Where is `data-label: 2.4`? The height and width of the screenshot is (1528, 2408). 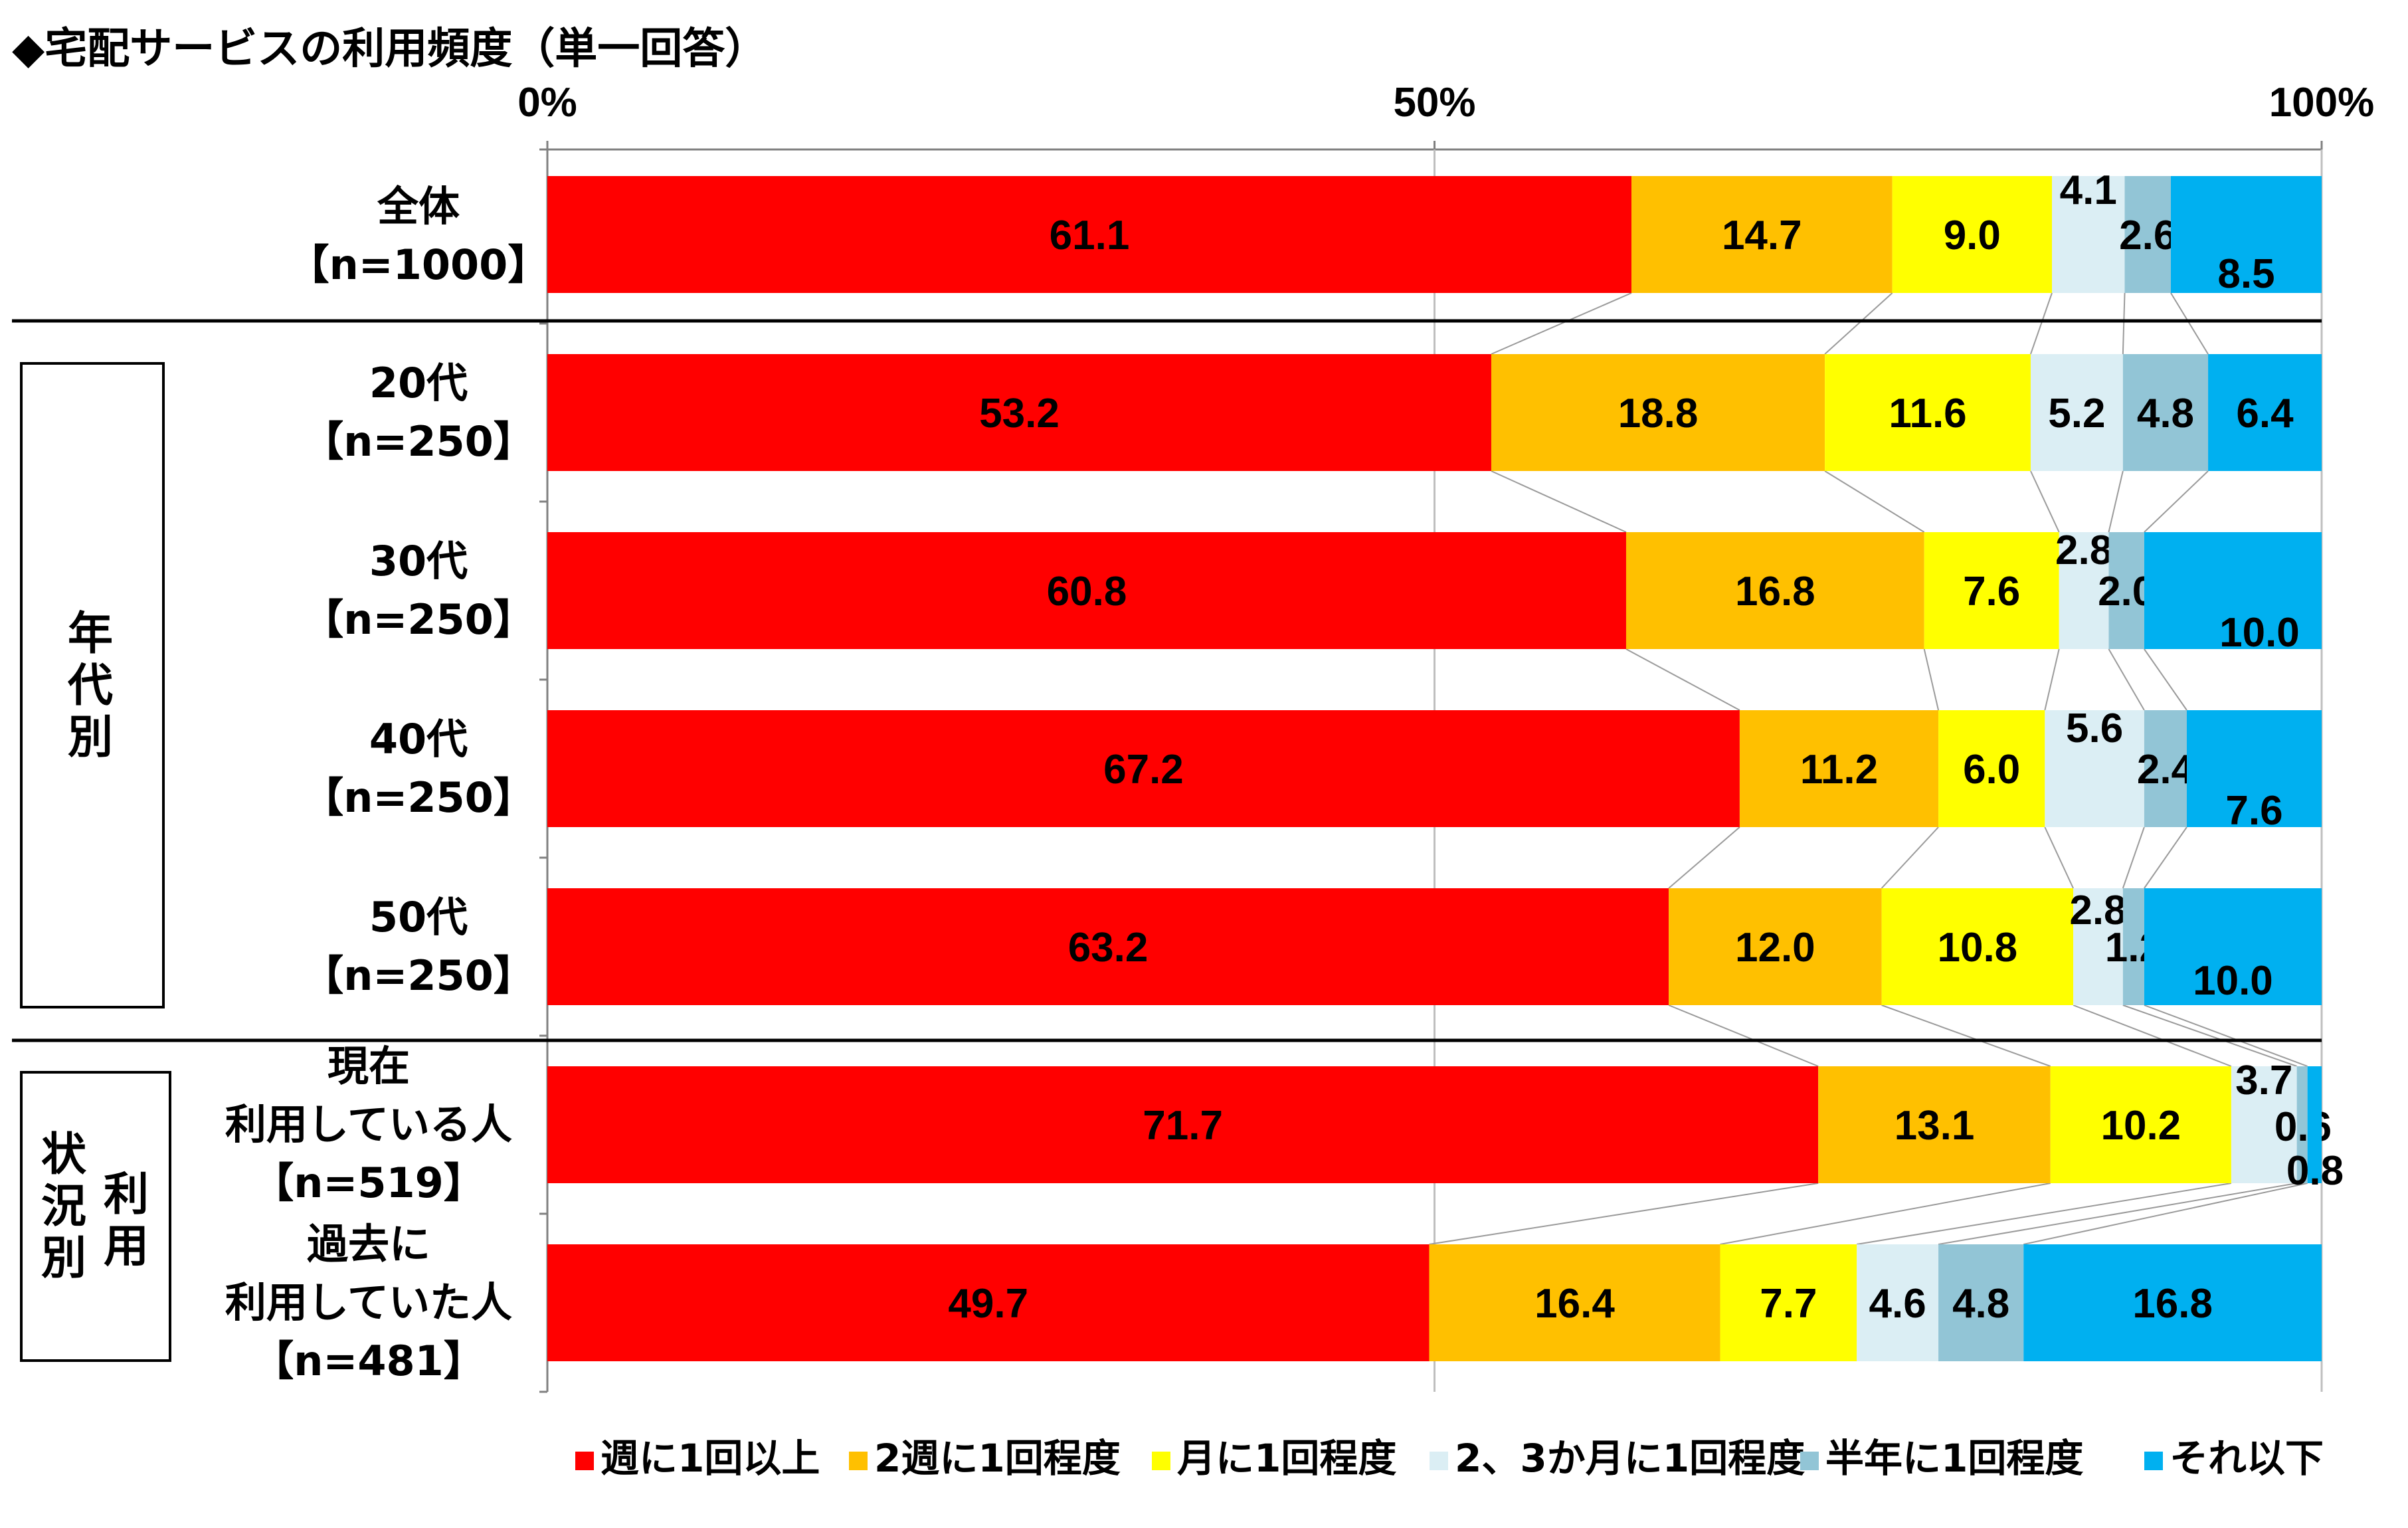
data-label: 2.4 is located at coordinates (2166, 770).